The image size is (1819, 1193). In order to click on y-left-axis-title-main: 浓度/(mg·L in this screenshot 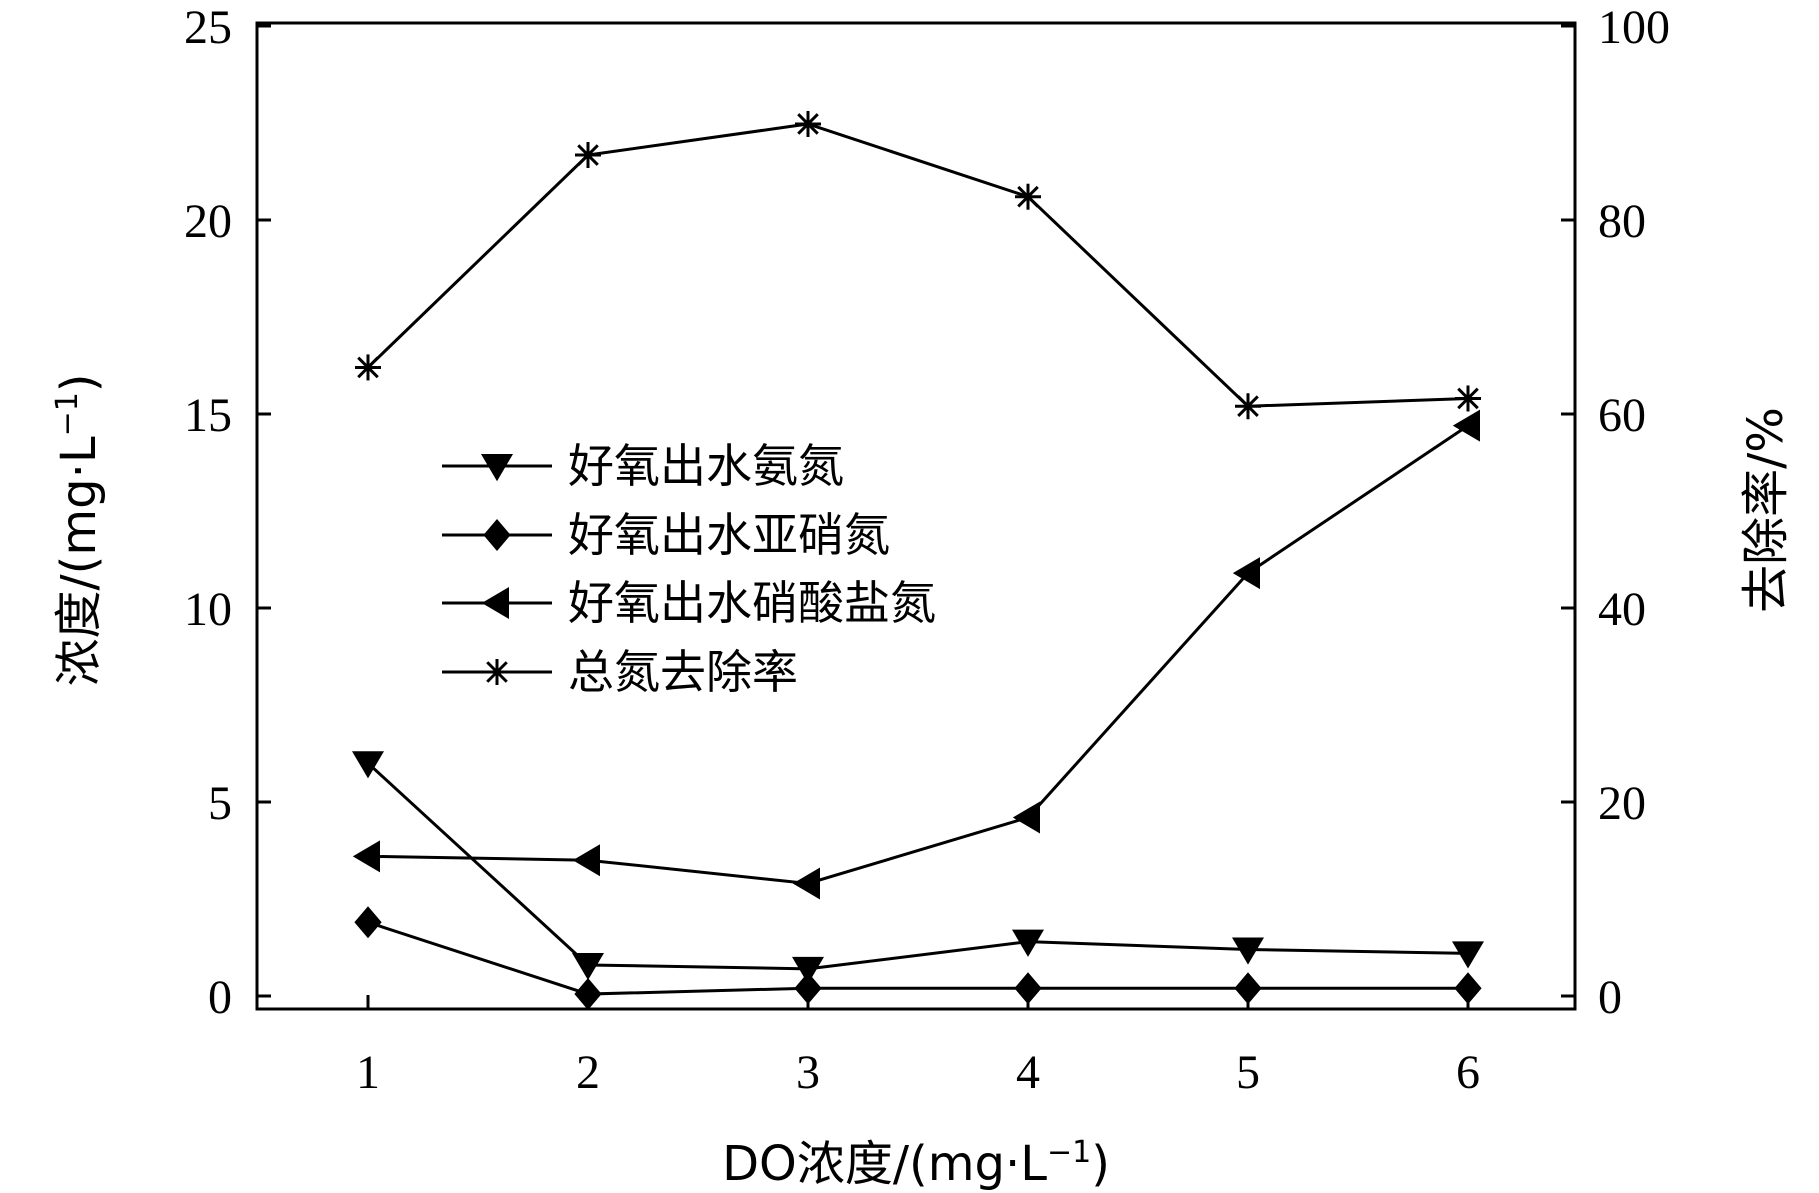, I will do `click(79, 561)`.